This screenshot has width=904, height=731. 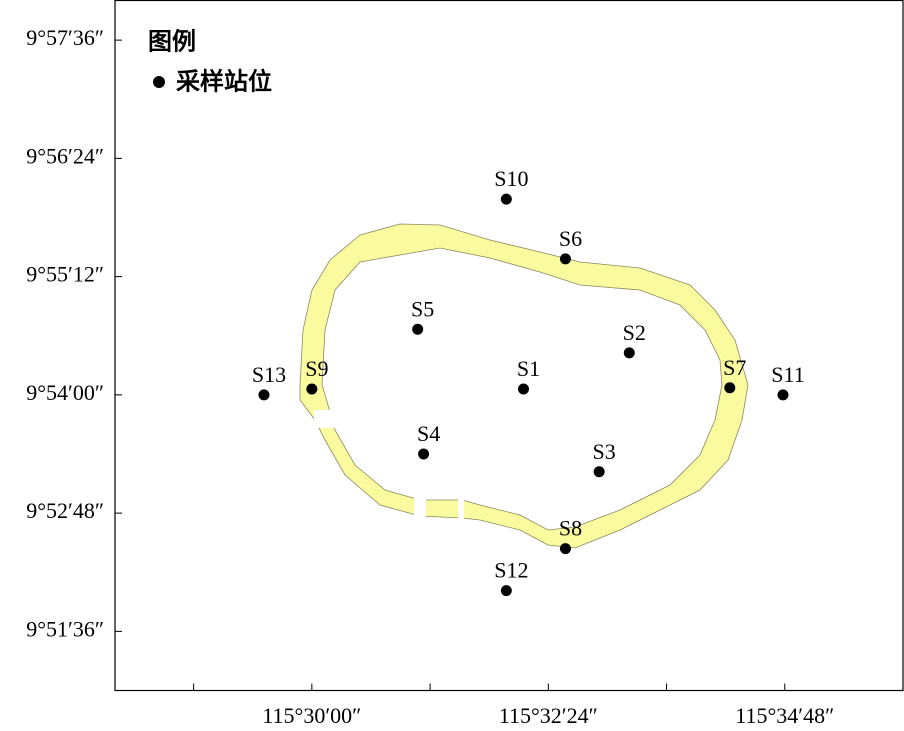 What do you see at coordinates (65, 392) in the screenshot?
I see `y-tick-label: 9°54′00″` at bounding box center [65, 392].